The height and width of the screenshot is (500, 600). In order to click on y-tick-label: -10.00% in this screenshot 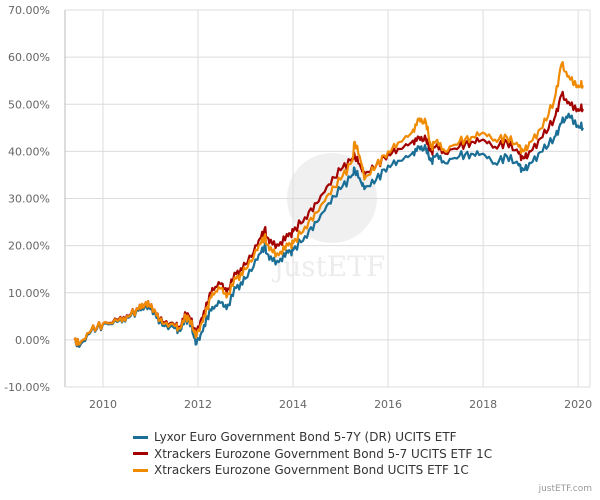, I will do `click(27, 387)`.